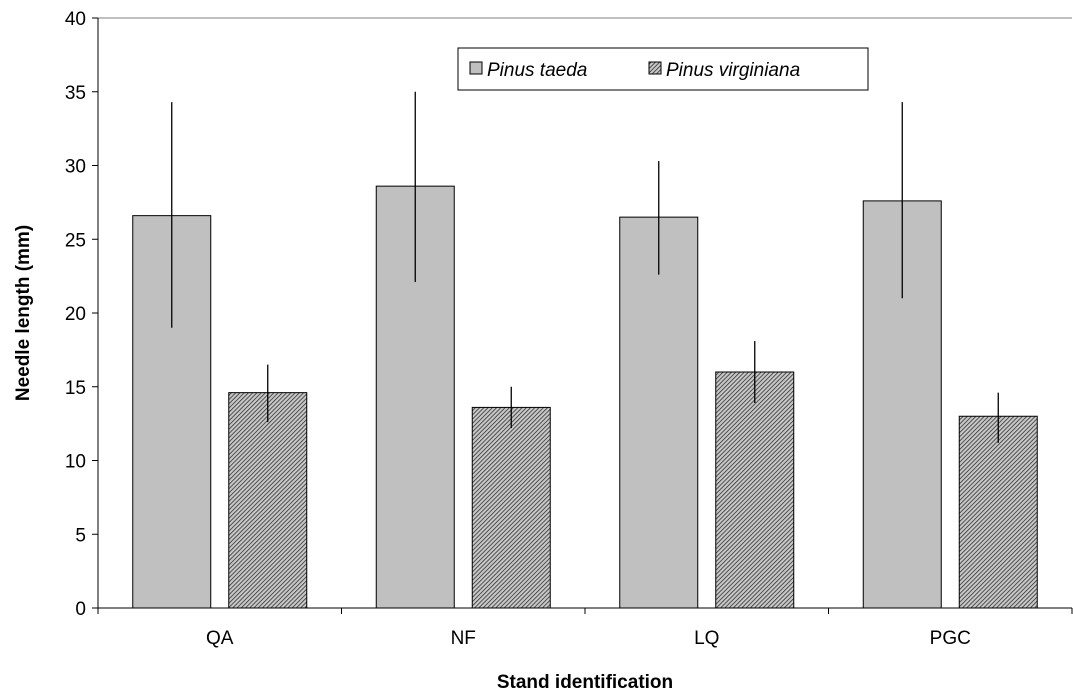 This screenshot has width=1073, height=693. Describe the element at coordinates (75, 240) in the screenshot. I see `y-tick-label: 25` at that location.